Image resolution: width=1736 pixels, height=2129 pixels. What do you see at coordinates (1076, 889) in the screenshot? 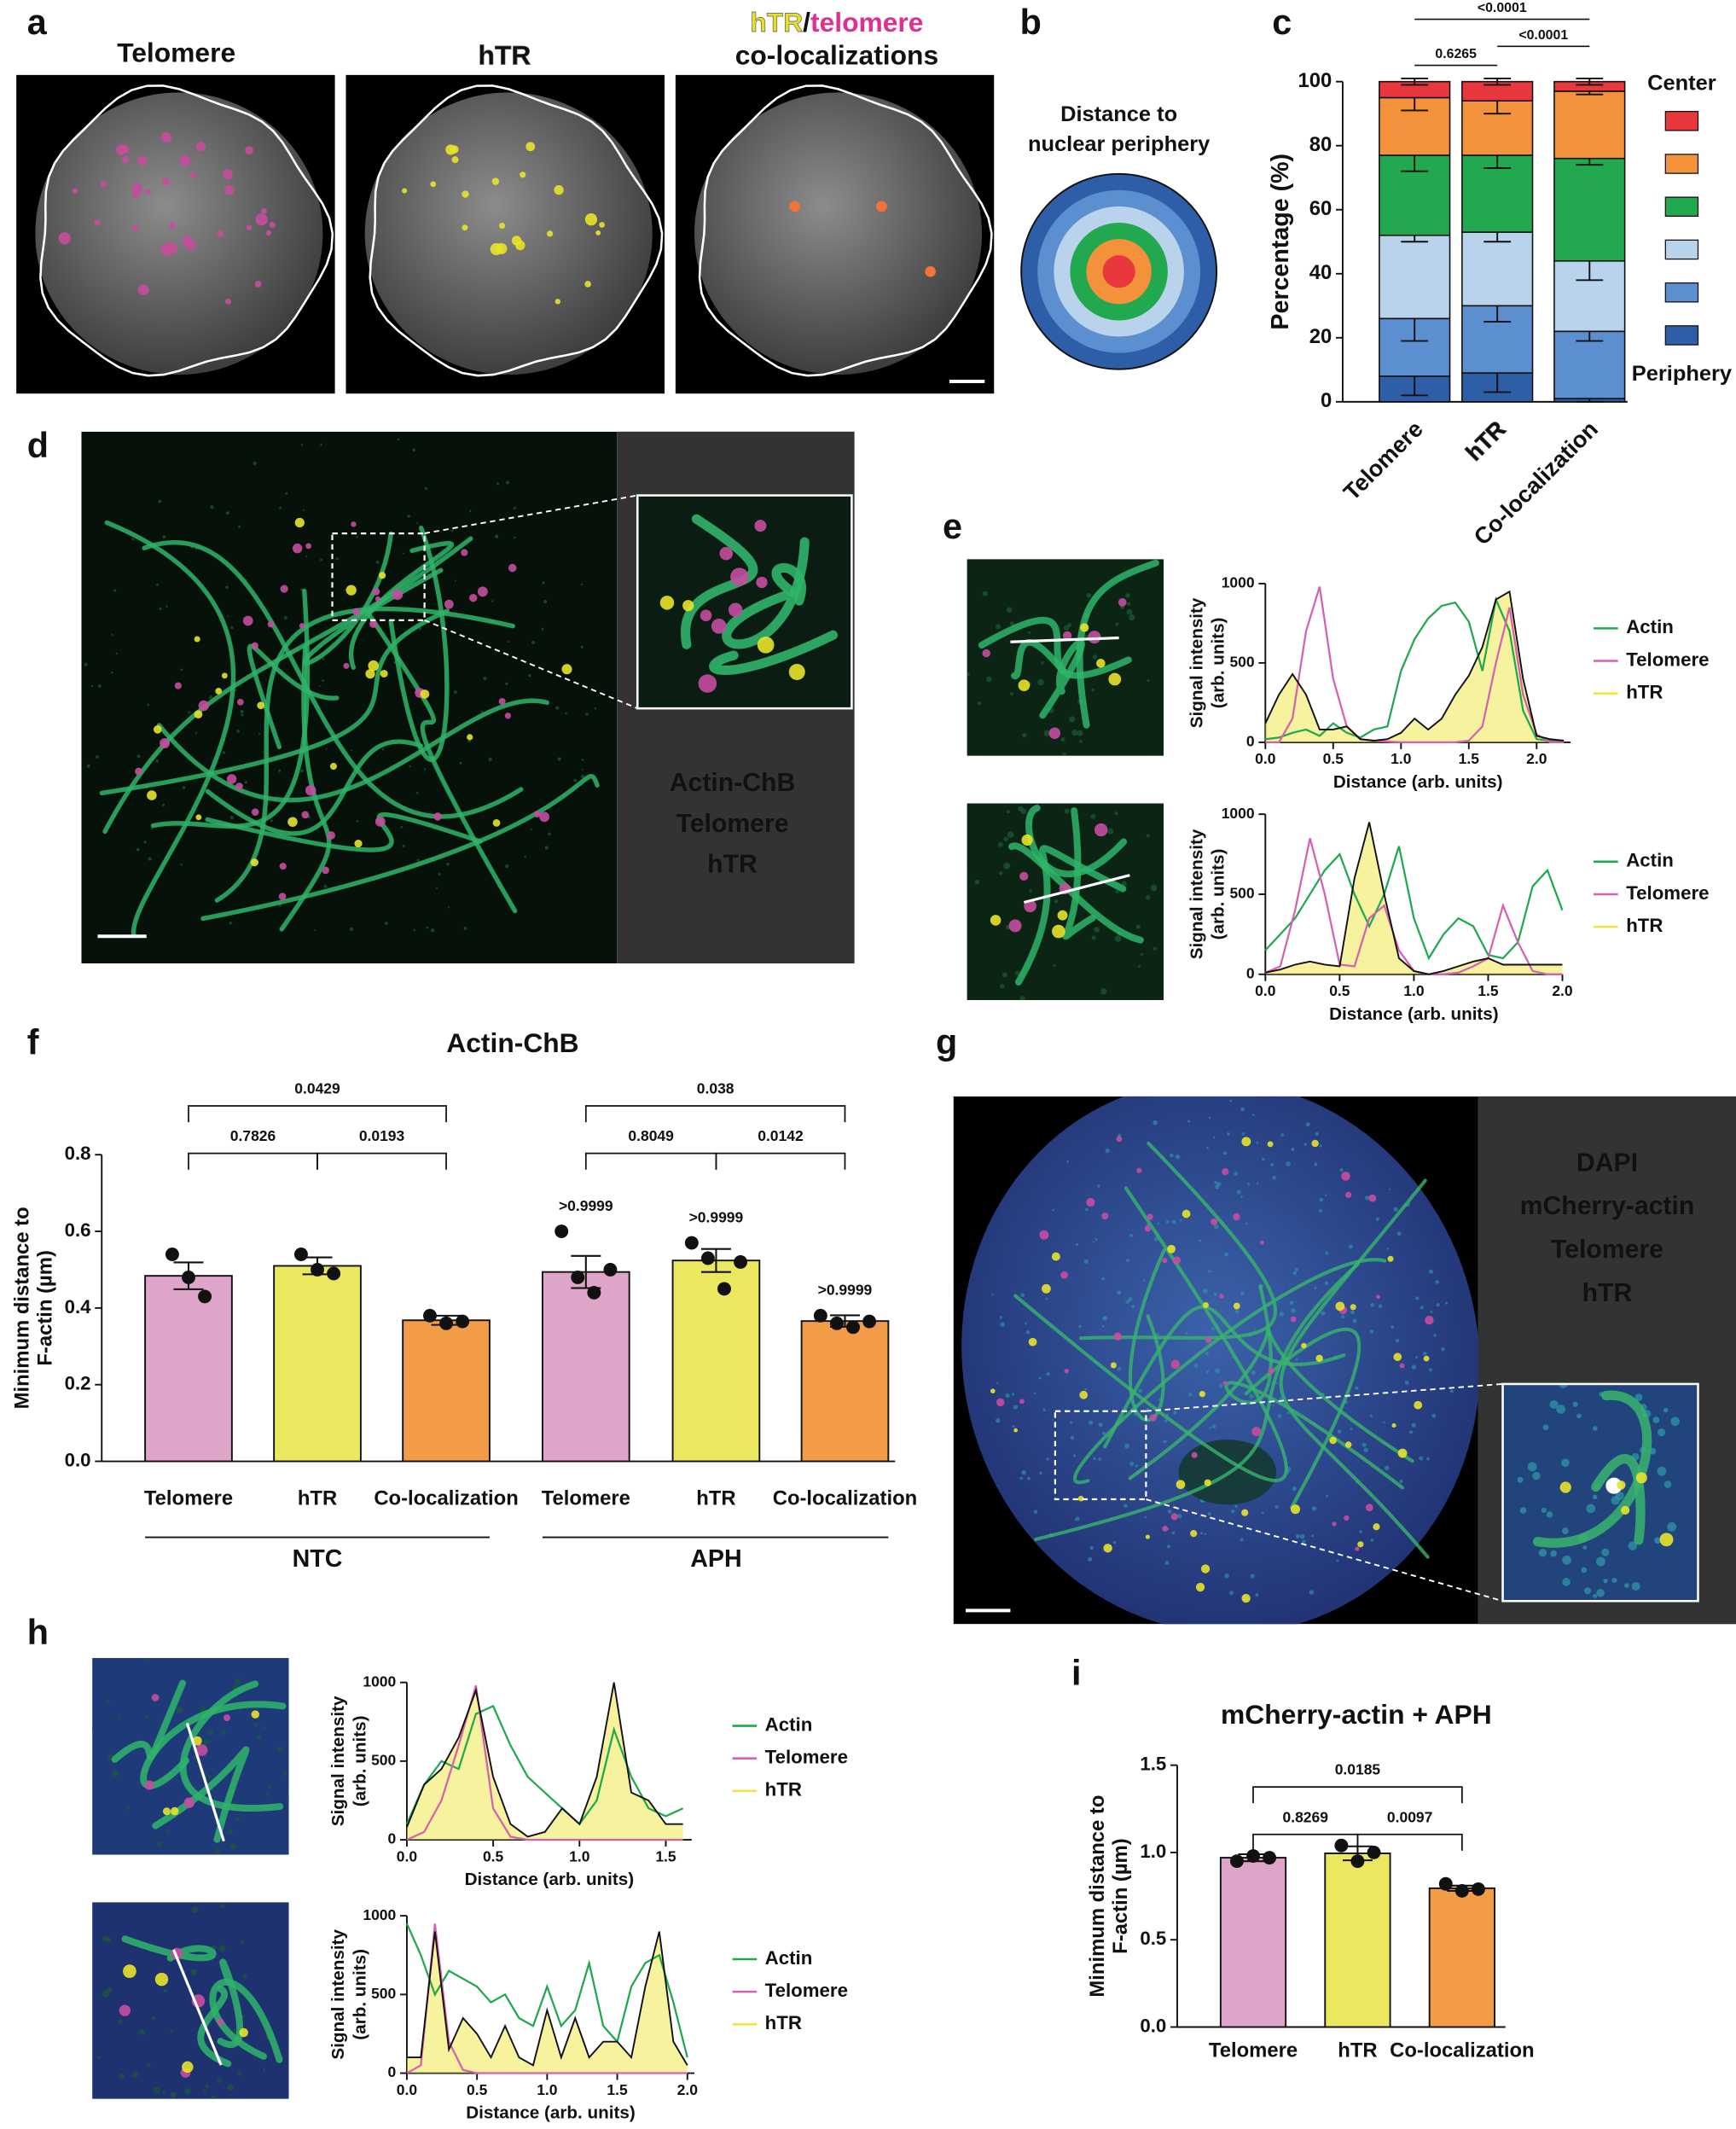
I see `profile-line` at bounding box center [1076, 889].